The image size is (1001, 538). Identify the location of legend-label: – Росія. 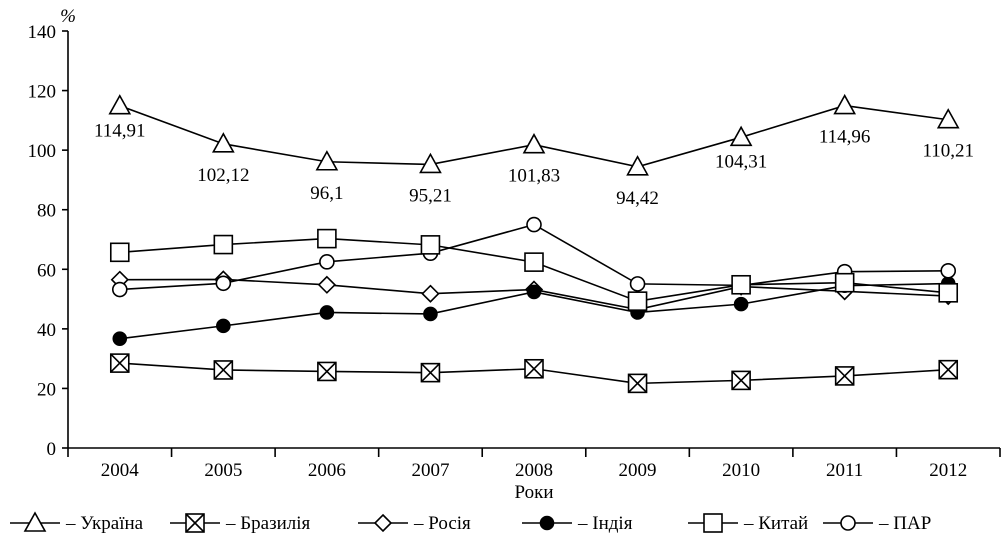
(442, 523).